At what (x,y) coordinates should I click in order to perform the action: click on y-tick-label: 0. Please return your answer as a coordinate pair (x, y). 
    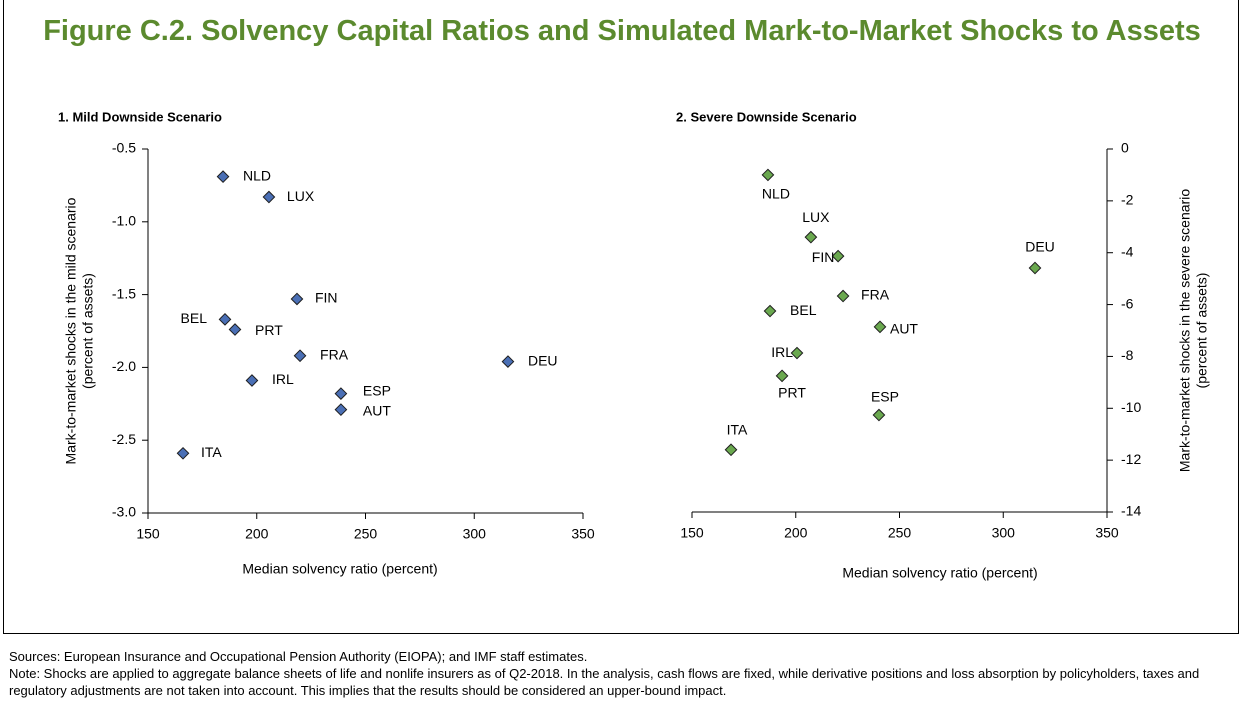
    Looking at the image, I should click on (1125, 148).